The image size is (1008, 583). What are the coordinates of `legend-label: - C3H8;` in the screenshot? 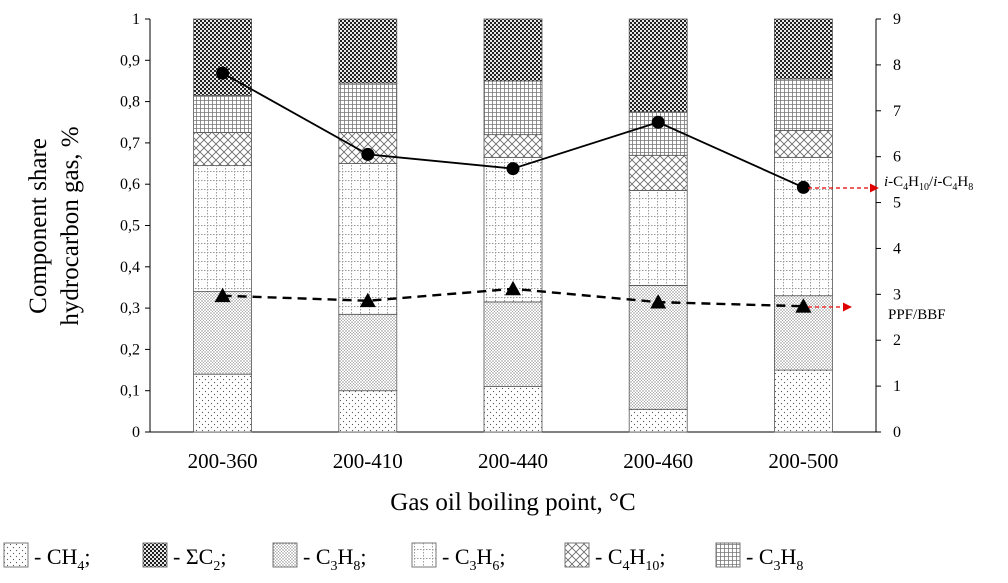 It's located at (335, 559).